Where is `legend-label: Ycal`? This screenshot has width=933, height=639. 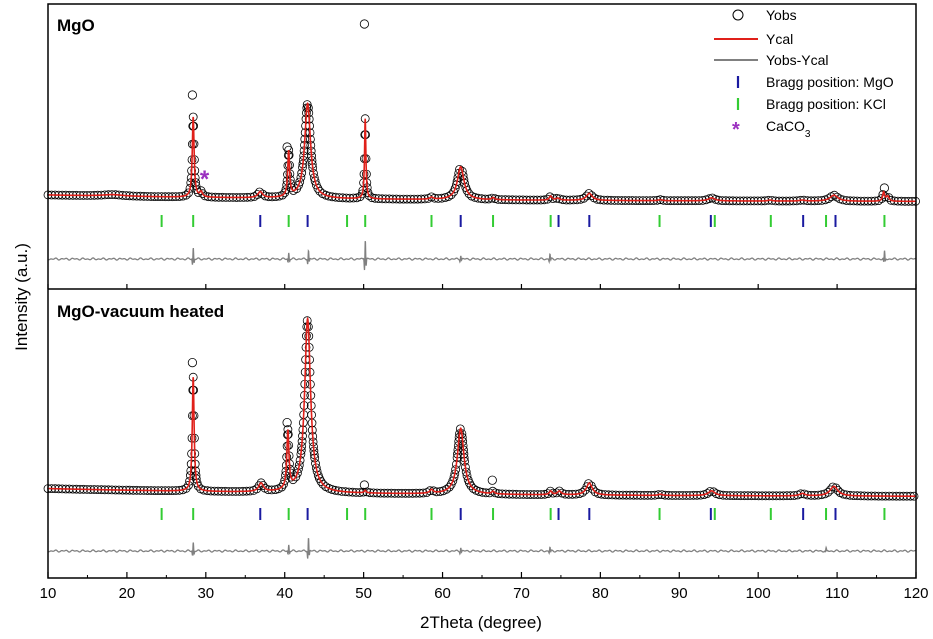
legend-label: Ycal is located at coordinates (779, 39).